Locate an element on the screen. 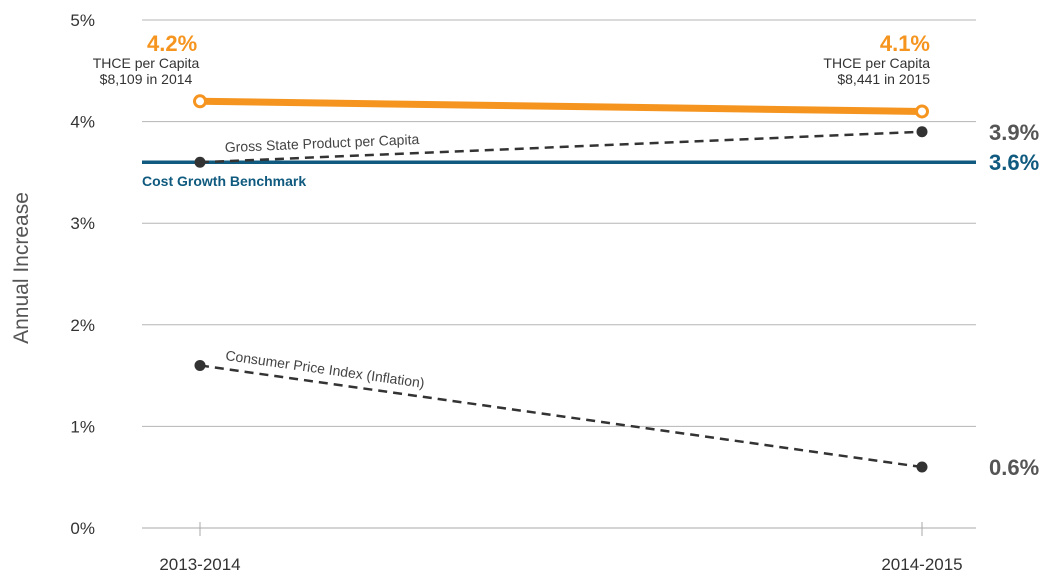 The height and width of the screenshot is (575, 1054). series-name-label: Gross State Product per Capita is located at coordinates (321, 143).